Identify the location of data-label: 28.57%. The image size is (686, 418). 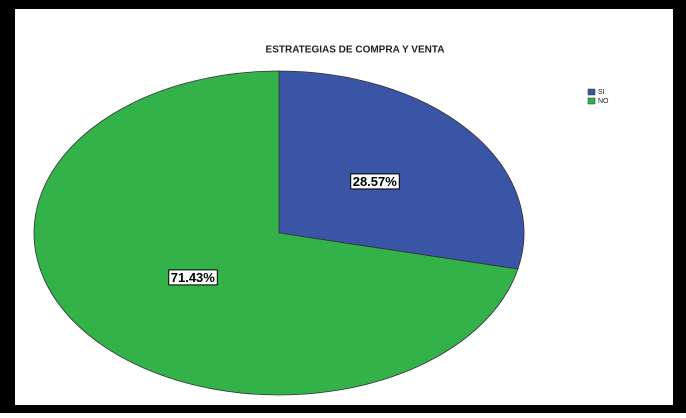
(375, 181).